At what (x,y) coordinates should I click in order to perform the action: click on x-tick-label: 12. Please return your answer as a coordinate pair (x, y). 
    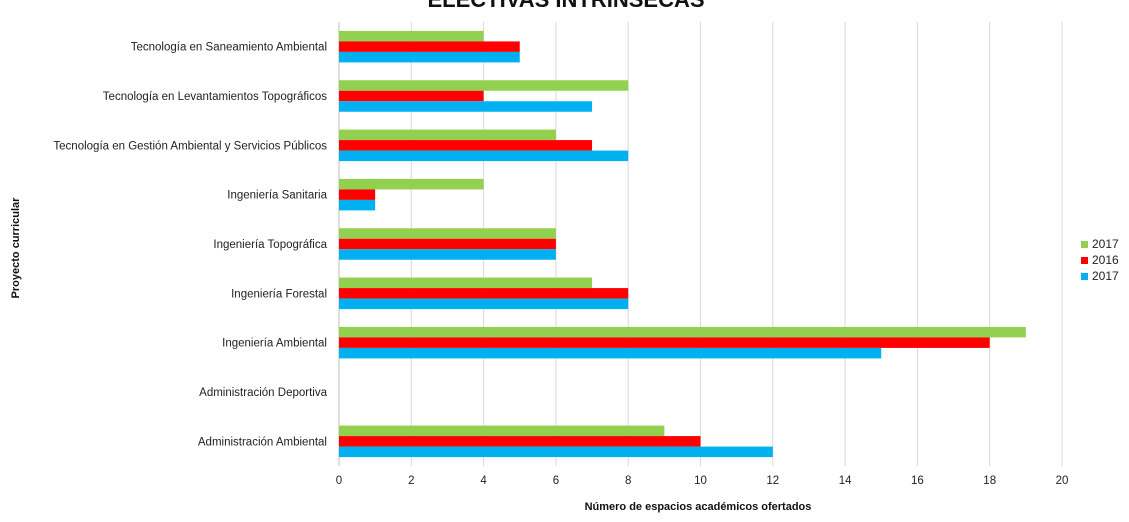
    Looking at the image, I should click on (772, 481).